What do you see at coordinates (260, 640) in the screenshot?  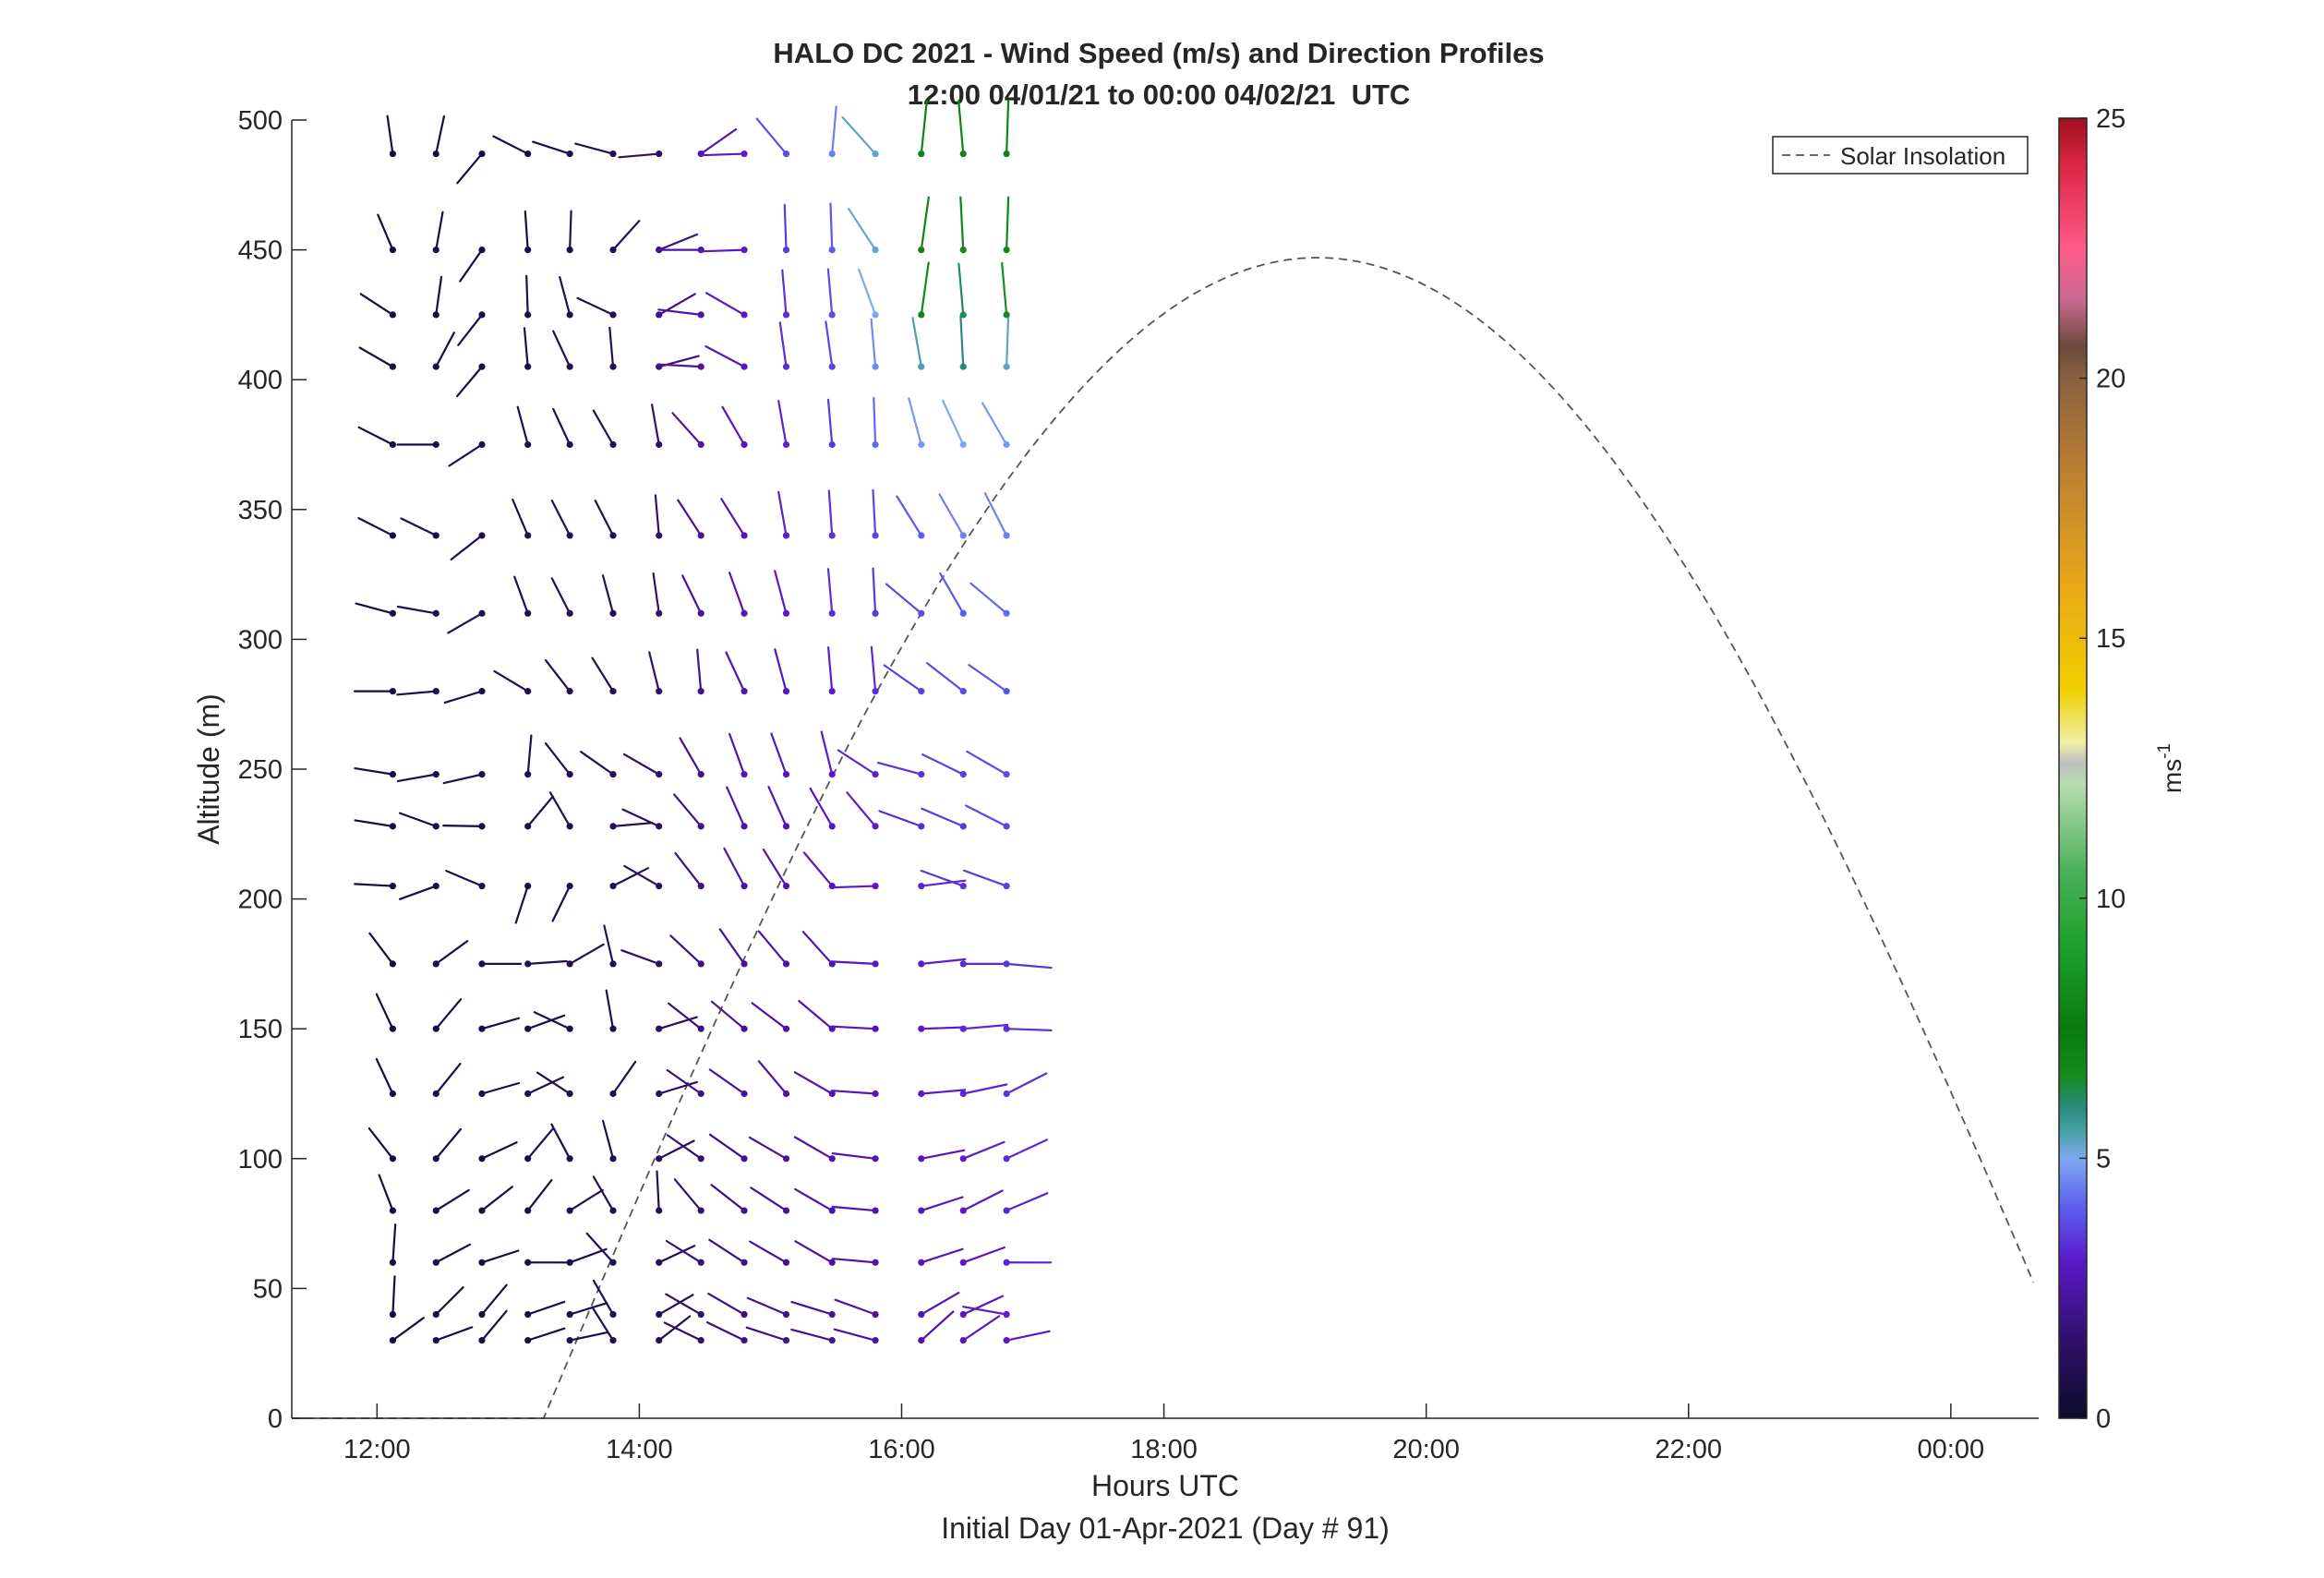 I see `y-tick-label: 300` at bounding box center [260, 640].